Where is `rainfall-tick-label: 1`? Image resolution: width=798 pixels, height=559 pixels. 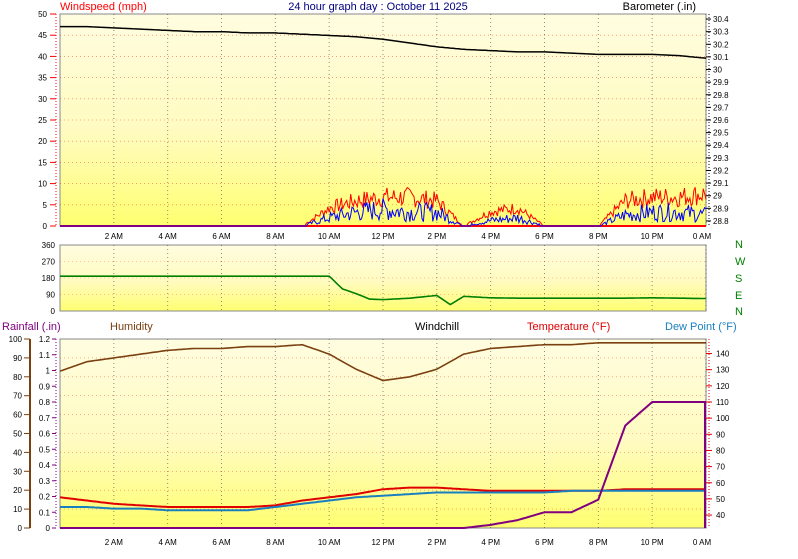 rainfall-tick-label: 1 is located at coordinates (48, 371).